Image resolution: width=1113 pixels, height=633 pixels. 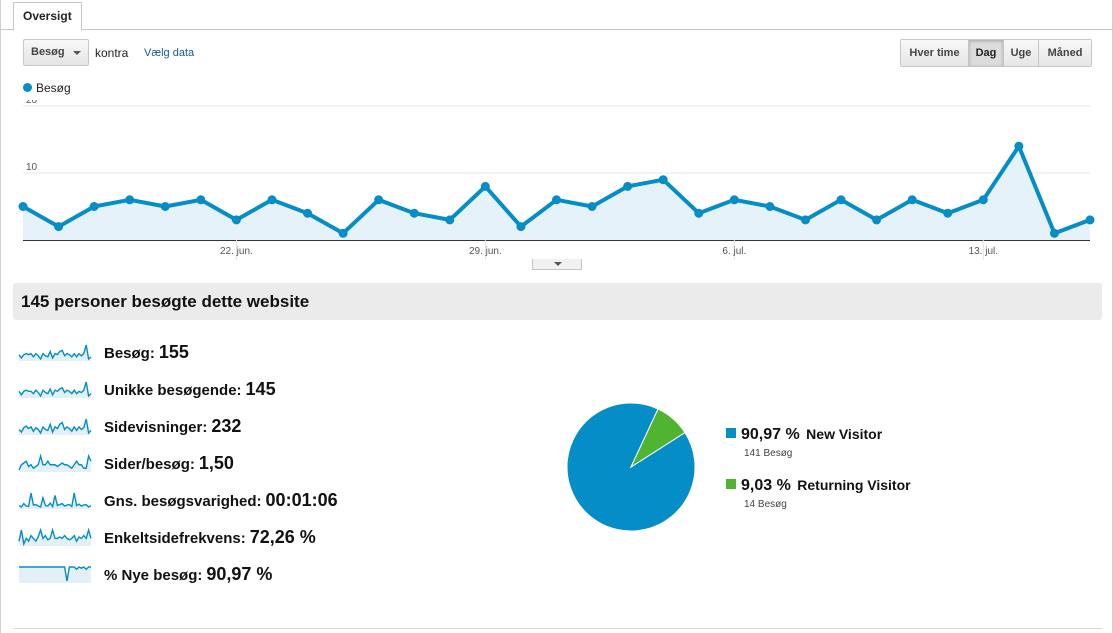 I want to click on pie-legend-item-new: 90,97 % New Visitor 141 Besøg, so click(x=804, y=442).